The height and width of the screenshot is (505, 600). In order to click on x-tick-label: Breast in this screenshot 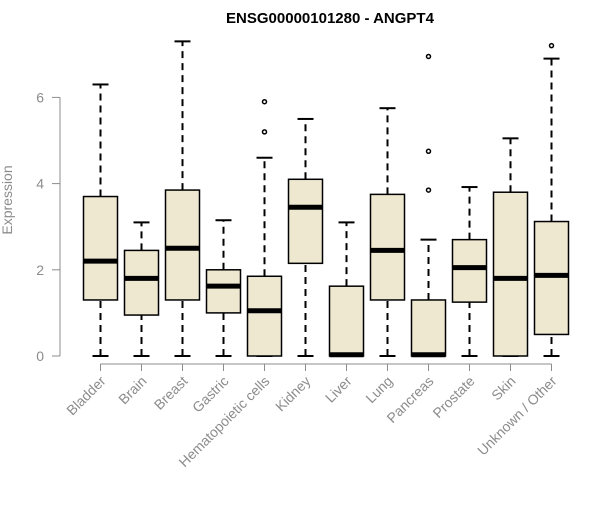, I will do `click(171, 393)`.